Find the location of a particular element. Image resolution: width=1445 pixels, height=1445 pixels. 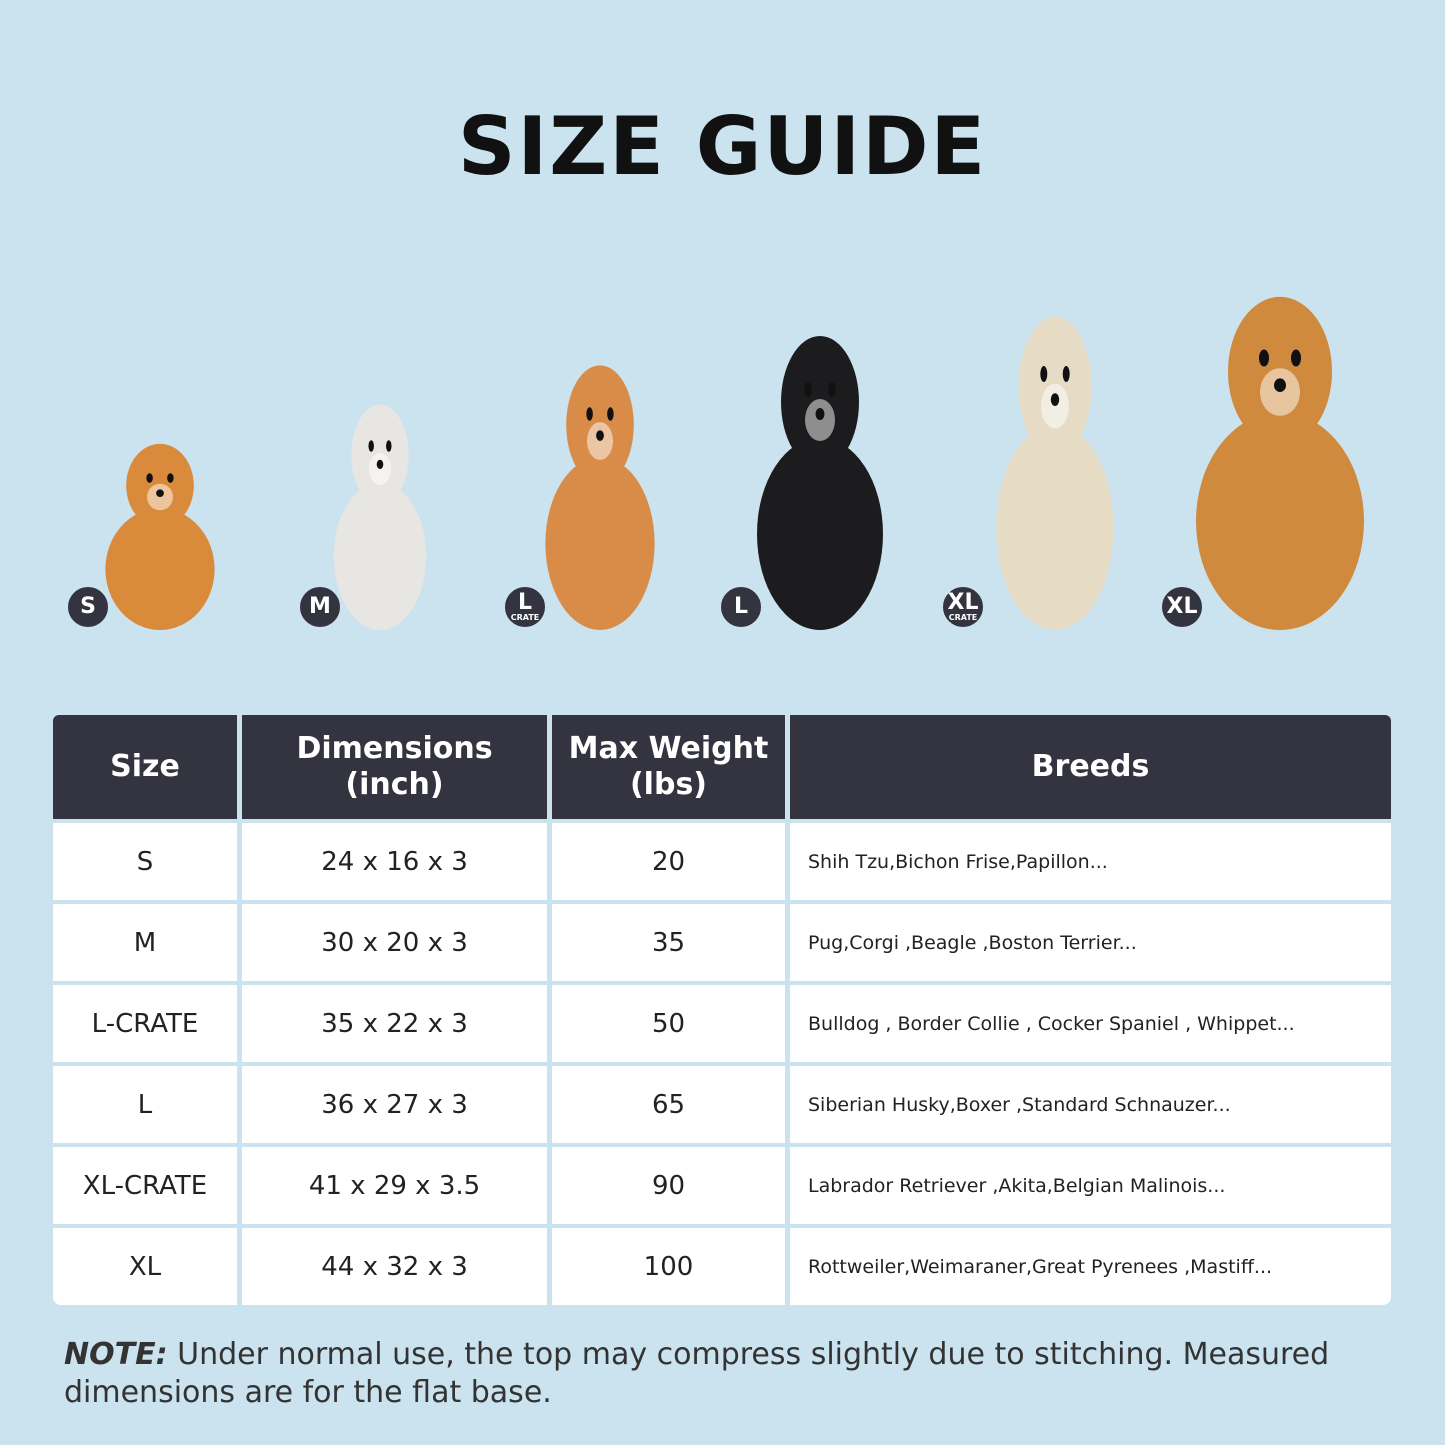

weight-cell: 35 is located at coordinates (668, 942).